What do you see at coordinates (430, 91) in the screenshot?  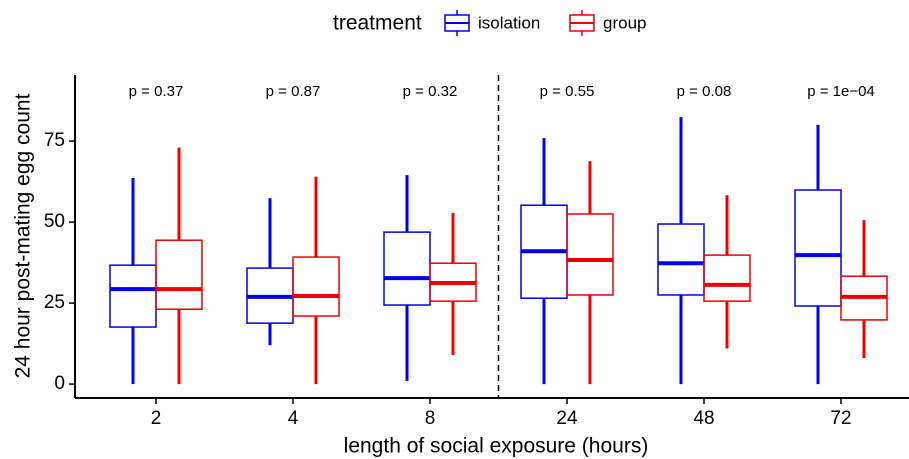 I see `annotation: p = 0.32` at bounding box center [430, 91].